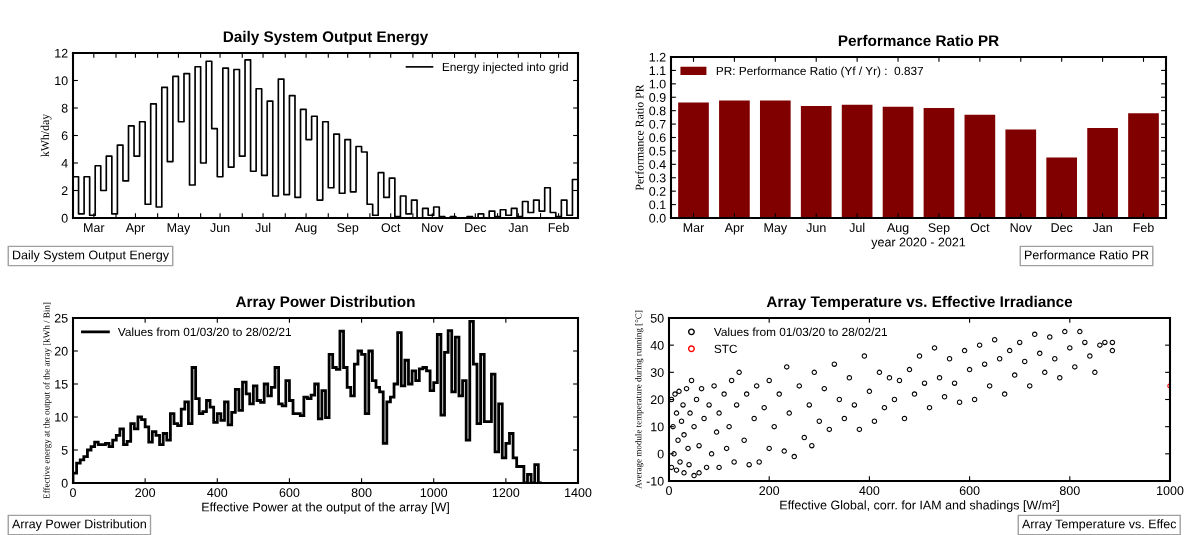 Image resolution: width=1190 pixels, height=535 pixels. What do you see at coordinates (657, 70) in the screenshot?
I see `y-tick-label: 1.1` at bounding box center [657, 70].